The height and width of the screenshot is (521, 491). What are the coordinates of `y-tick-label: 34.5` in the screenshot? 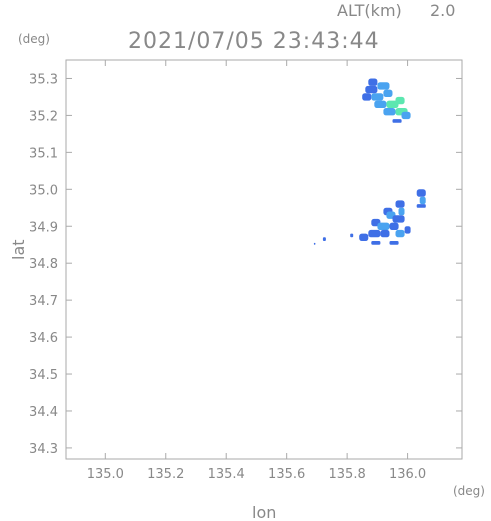 It's located at (43, 375).